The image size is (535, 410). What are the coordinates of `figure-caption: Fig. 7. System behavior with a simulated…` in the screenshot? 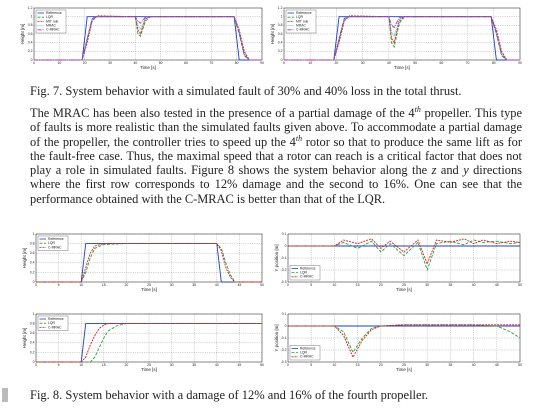 It's located at (246, 91).